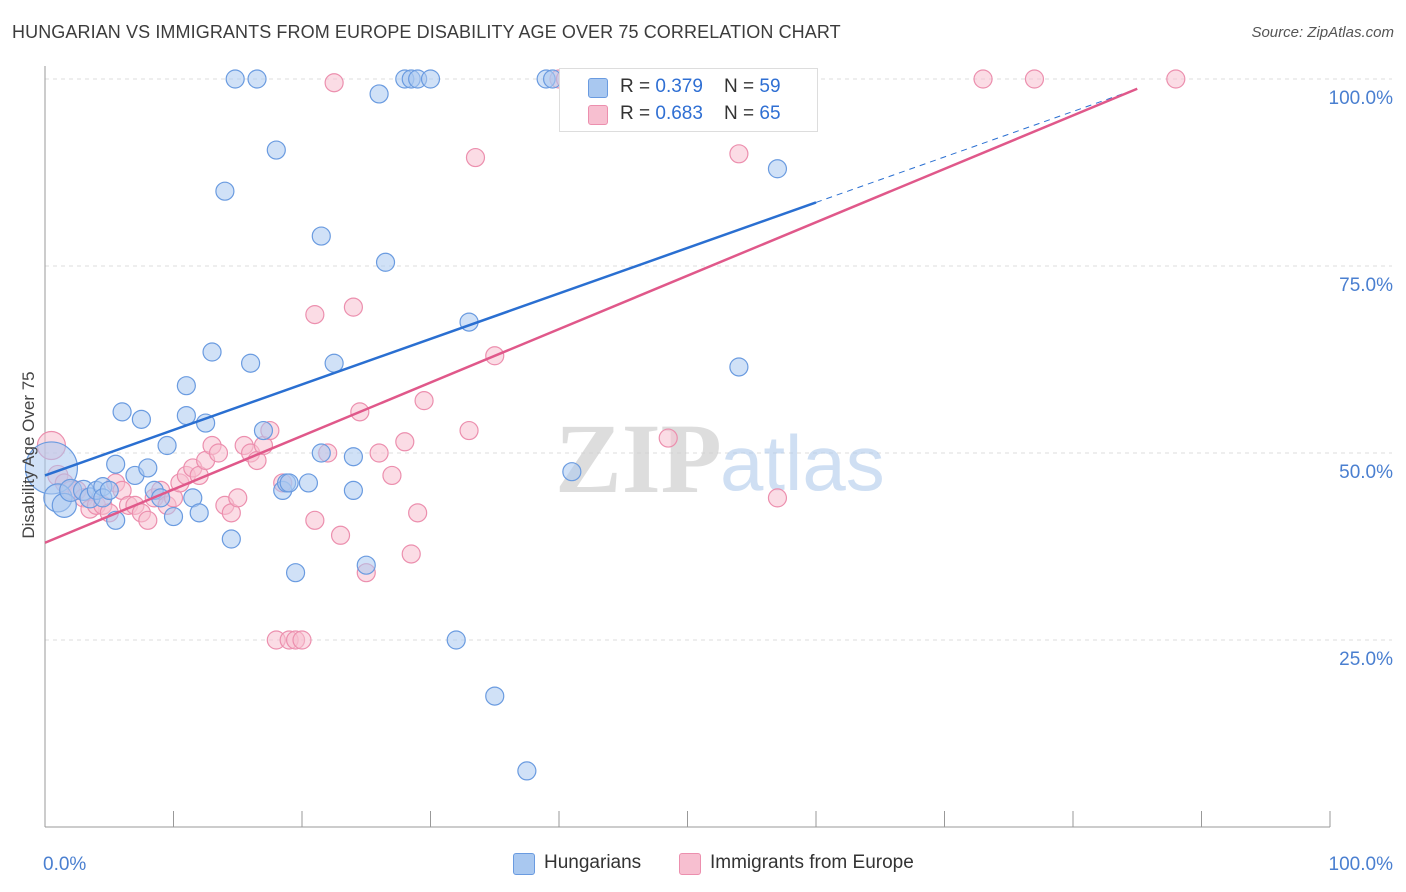  What do you see at coordinates (1361, 864) in the screenshot?
I see `x-tick-label: 100.0%` at bounding box center [1361, 864].